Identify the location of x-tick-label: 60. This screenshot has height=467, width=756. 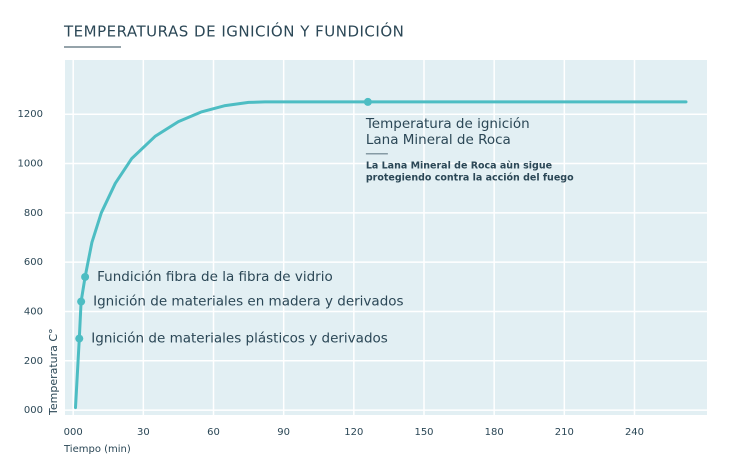
(213, 432).